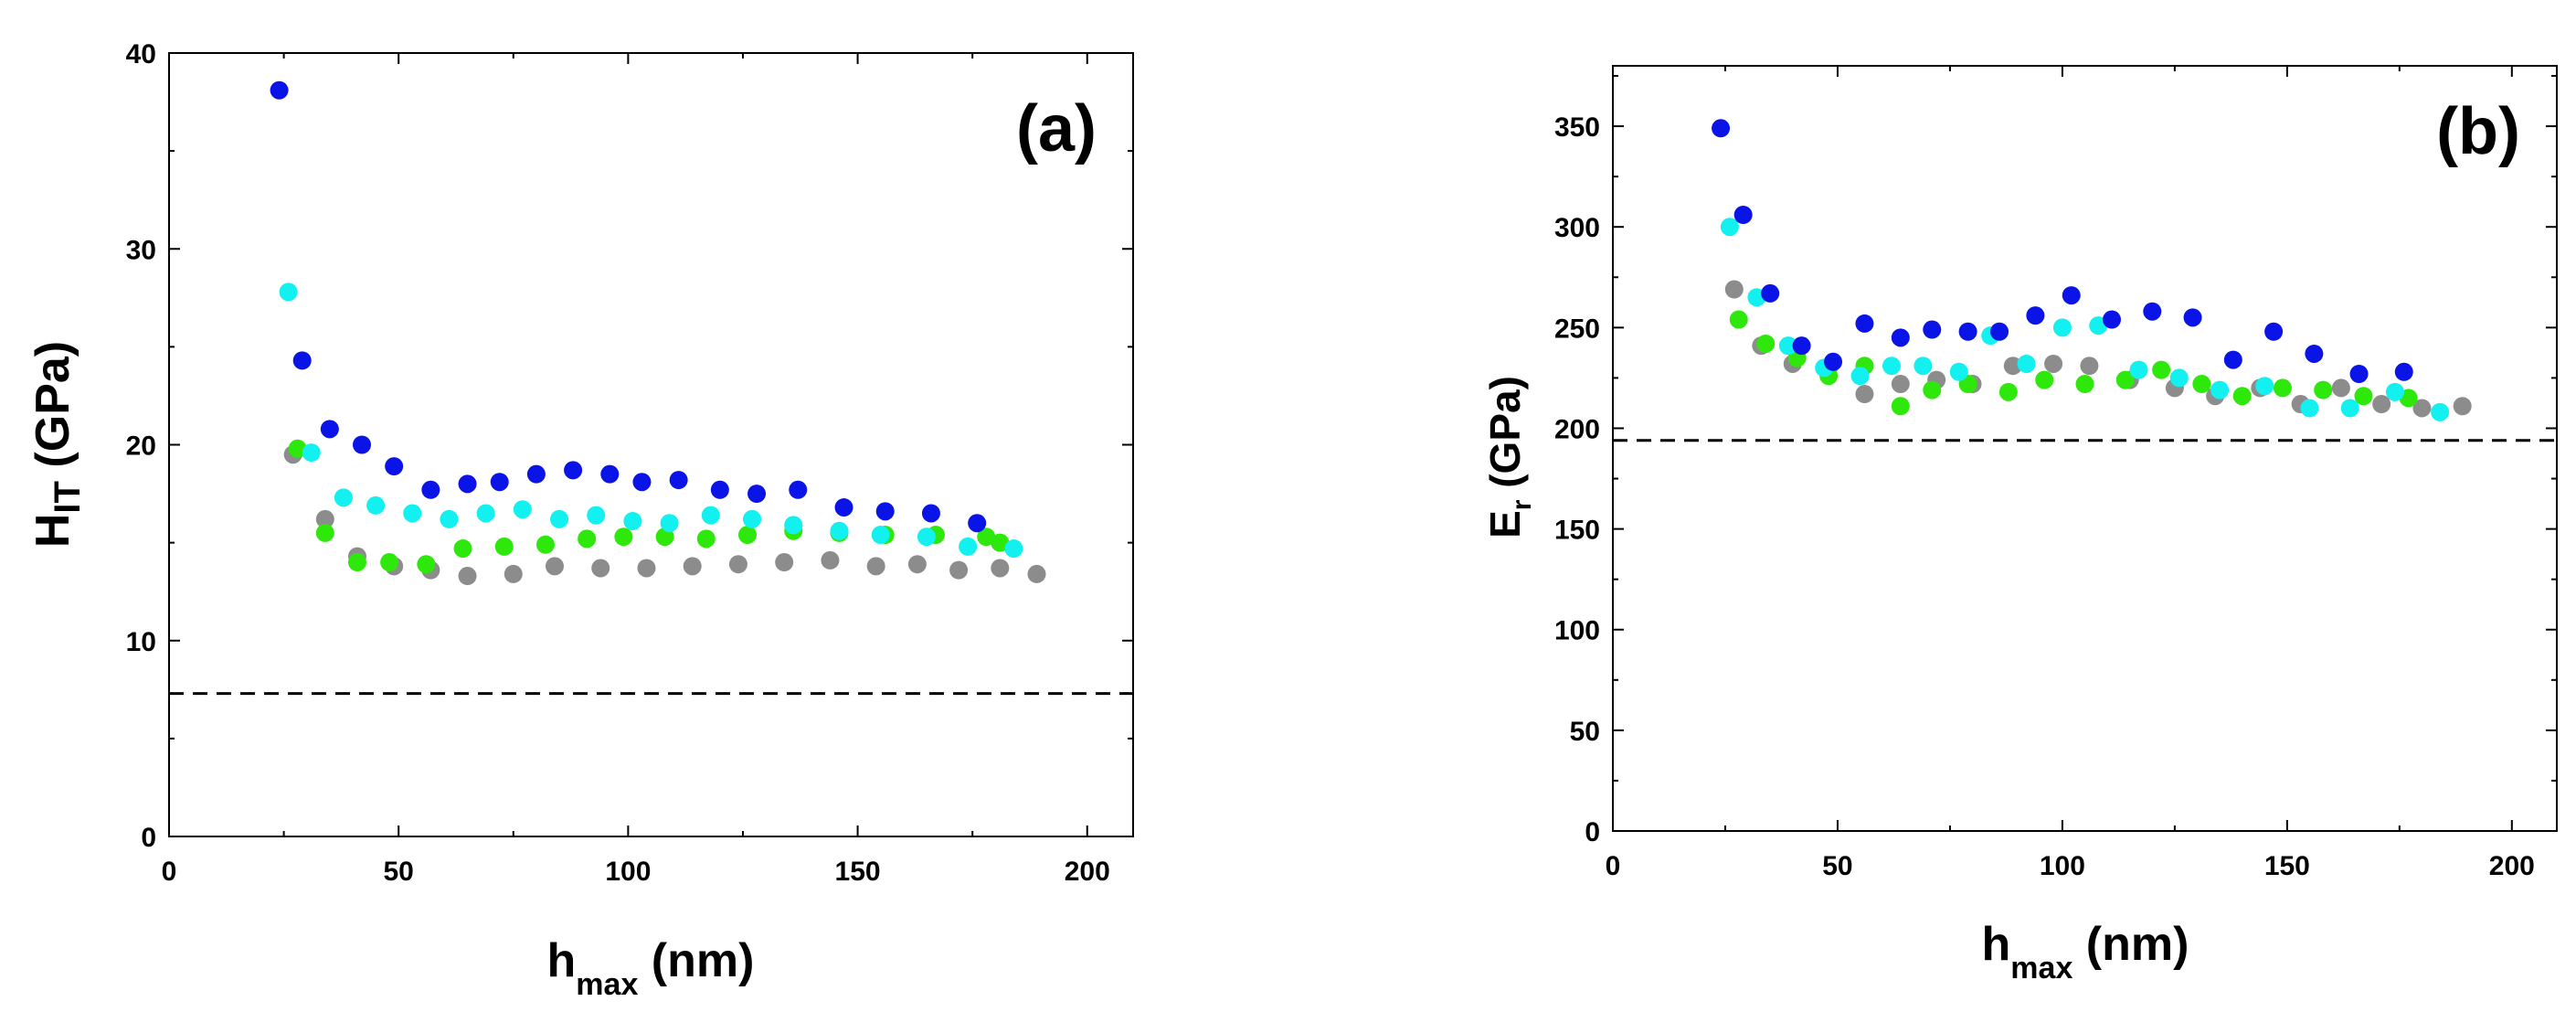 This screenshot has height=1012, width=2576. Describe the element at coordinates (858, 872) in the screenshot. I see `x-tick-label: 150` at that location.